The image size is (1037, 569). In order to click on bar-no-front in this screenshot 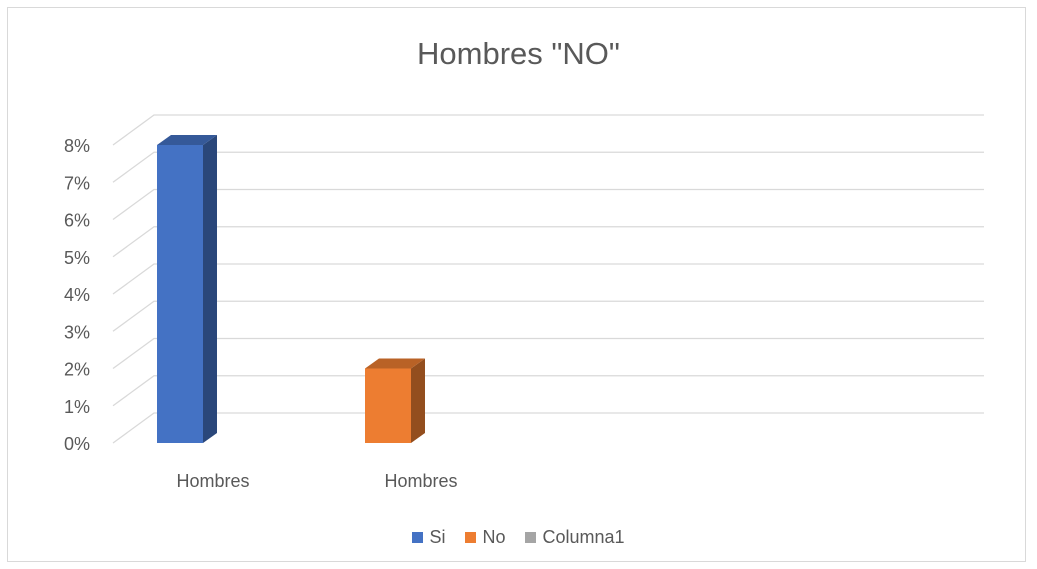, I will do `click(388, 405)`.